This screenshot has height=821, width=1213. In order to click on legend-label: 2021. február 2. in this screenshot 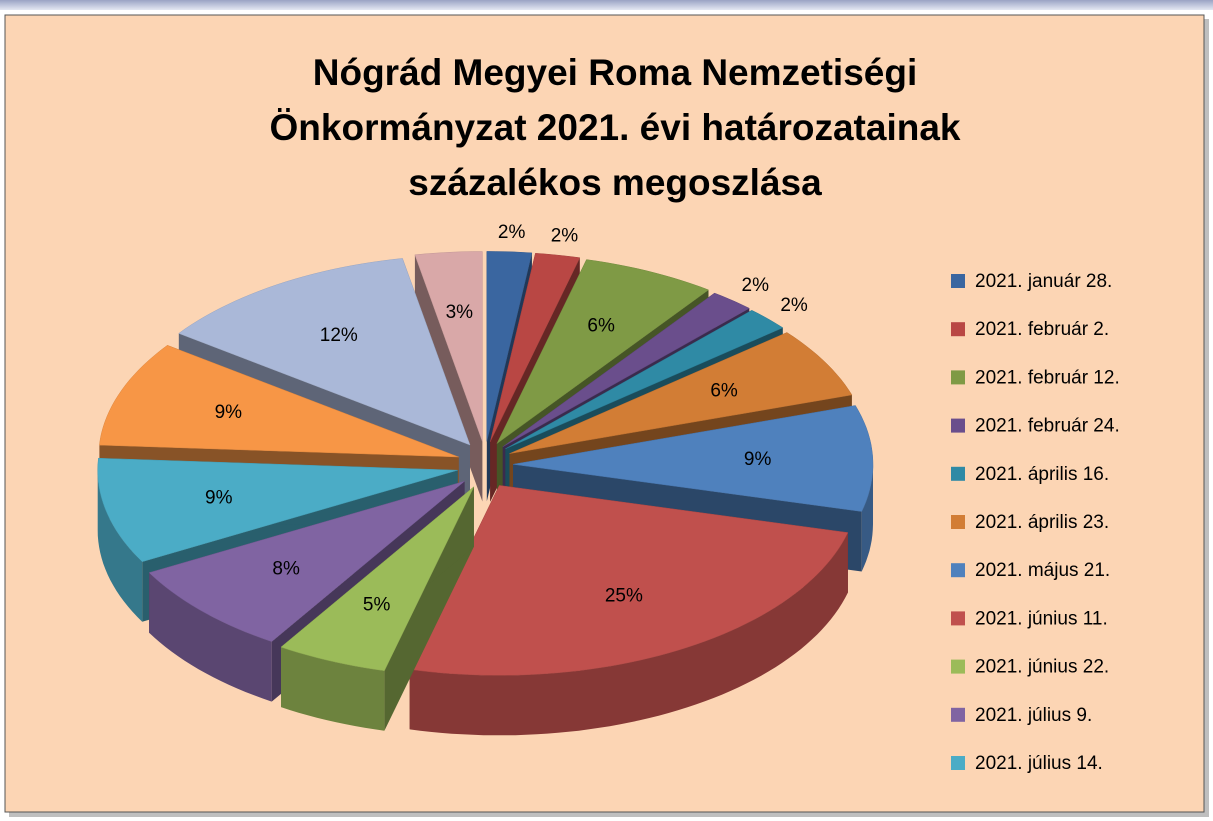, I will do `click(1042, 329)`.